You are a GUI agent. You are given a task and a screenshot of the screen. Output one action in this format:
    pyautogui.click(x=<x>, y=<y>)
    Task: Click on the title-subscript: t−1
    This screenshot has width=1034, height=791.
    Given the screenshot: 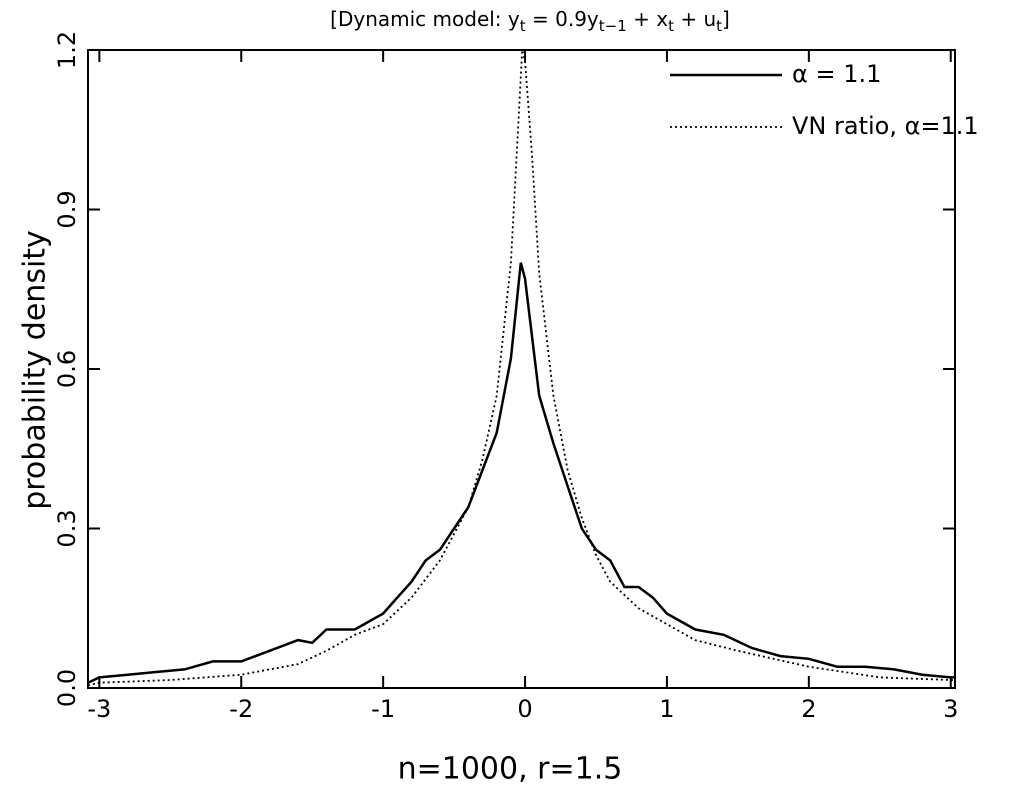 What is the action you would take?
    pyautogui.click(x=613, y=26)
    